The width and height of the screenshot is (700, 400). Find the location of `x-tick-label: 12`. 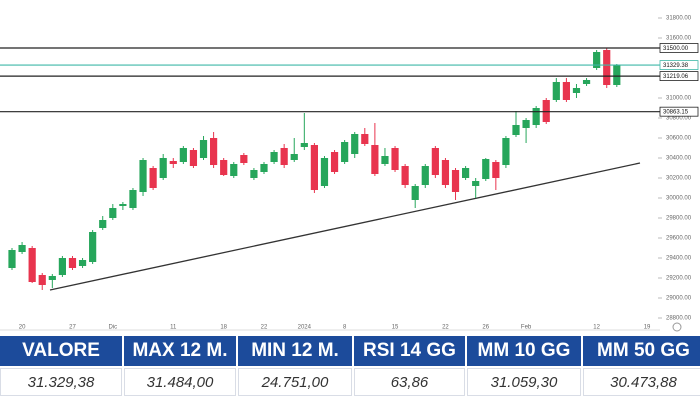

x-tick-label: 12 is located at coordinates (596, 328).